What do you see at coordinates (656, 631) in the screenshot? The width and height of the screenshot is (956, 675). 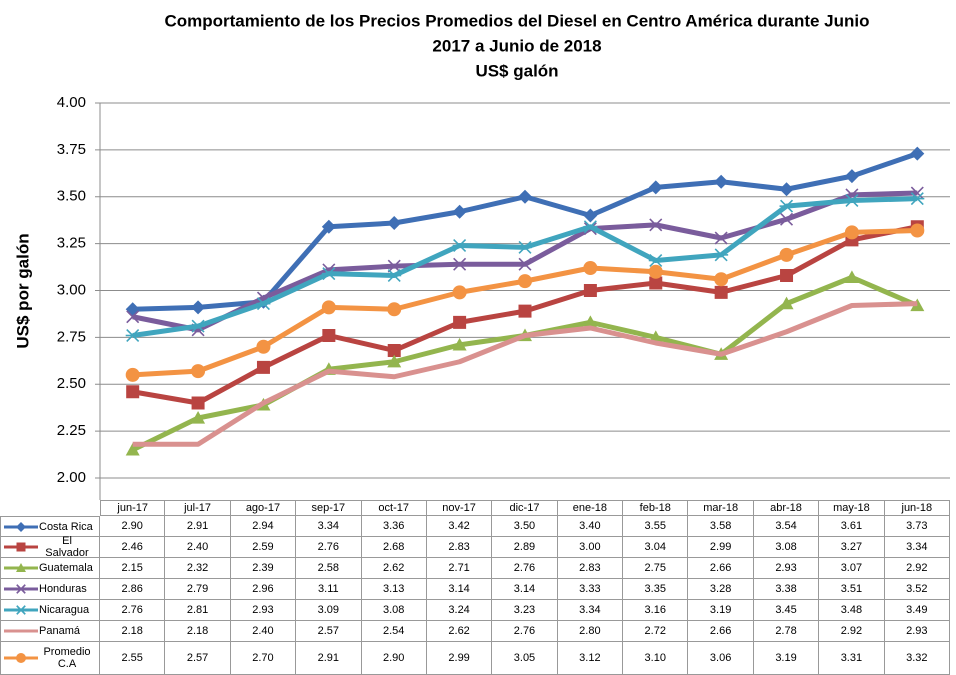 I see `table-value: 2.72` at bounding box center [656, 631].